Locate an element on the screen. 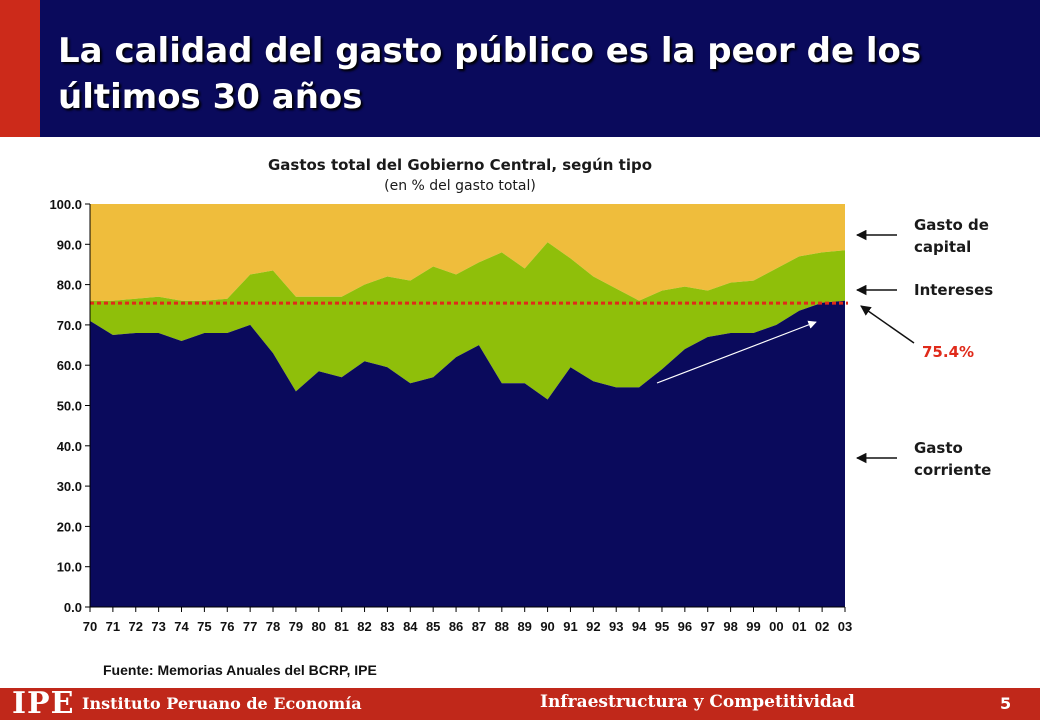 Image resolution: width=1040 pixels, height=721 pixels. x-tick-label: 83 is located at coordinates (387, 626).